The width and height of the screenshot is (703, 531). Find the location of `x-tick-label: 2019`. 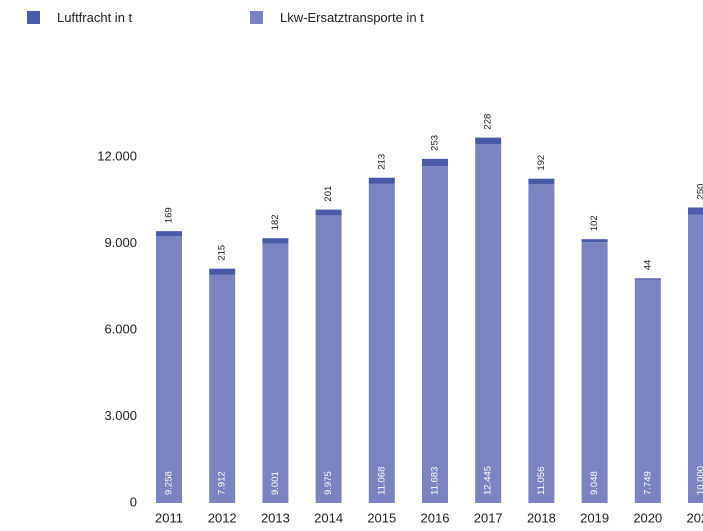

x-tick-label: 2019 is located at coordinates (594, 517).